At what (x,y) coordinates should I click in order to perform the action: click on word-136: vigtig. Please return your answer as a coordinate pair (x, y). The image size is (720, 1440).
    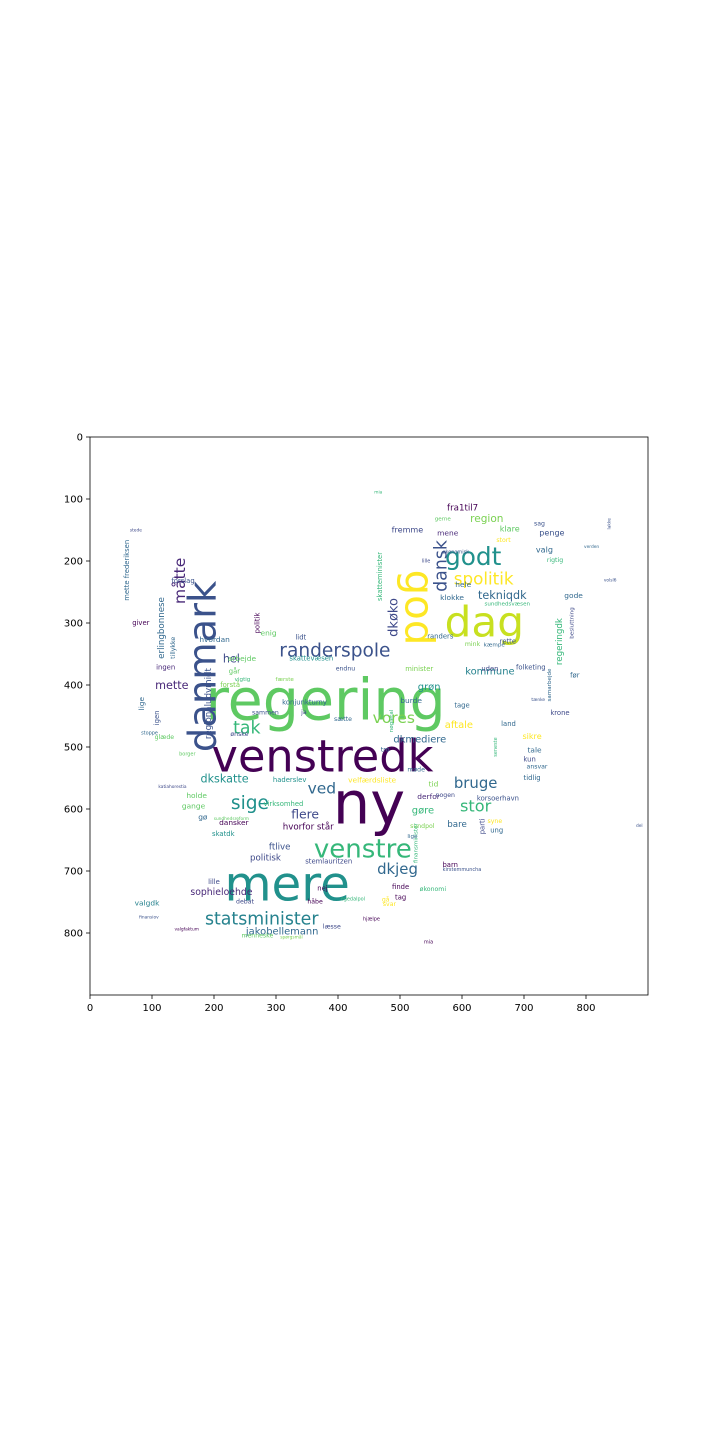
    Looking at the image, I should click on (243, 680).